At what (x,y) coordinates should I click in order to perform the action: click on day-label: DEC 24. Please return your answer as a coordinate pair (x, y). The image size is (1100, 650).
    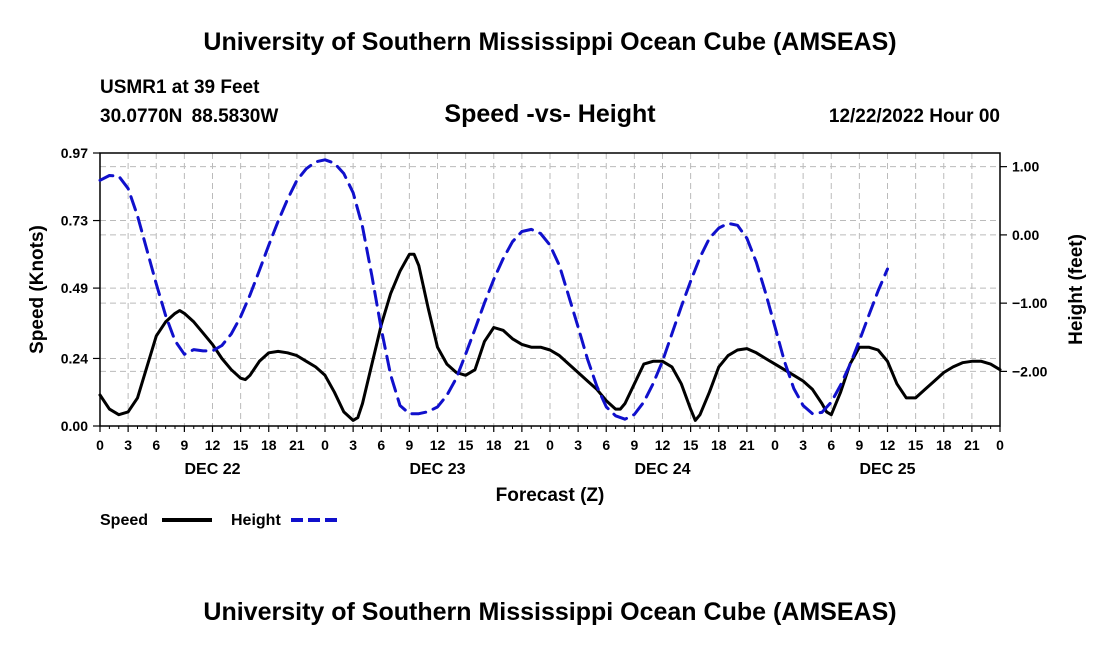
    Looking at the image, I should click on (662, 469).